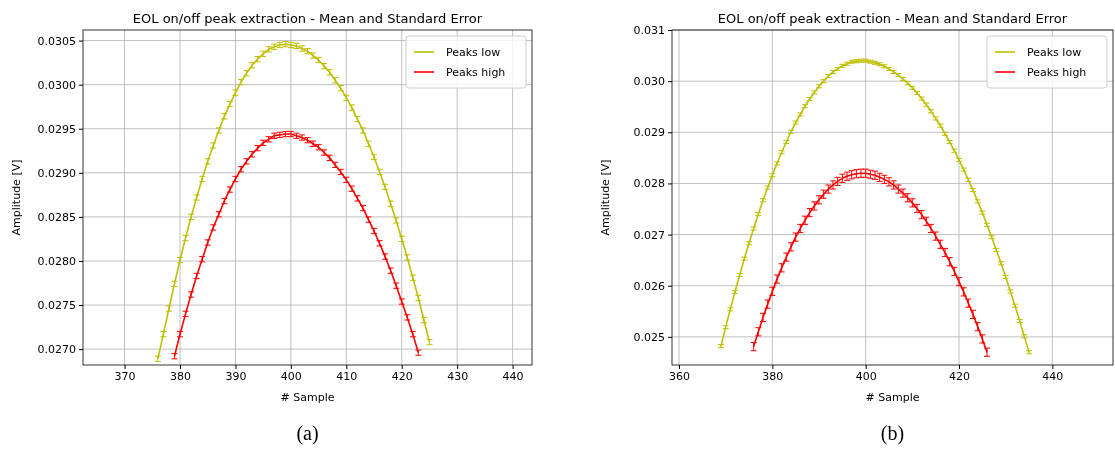  What do you see at coordinates (56, 306) in the screenshot?
I see `y-tick-label: 0.0275` at bounding box center [56, 306].